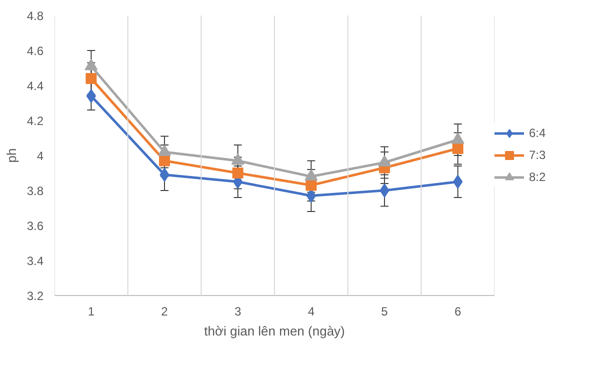 This screenshot has height=370, width=600. Describe the element at coordinates (35, 121) in the screenshot. I see `y-tick-label: 4.2` at that location.